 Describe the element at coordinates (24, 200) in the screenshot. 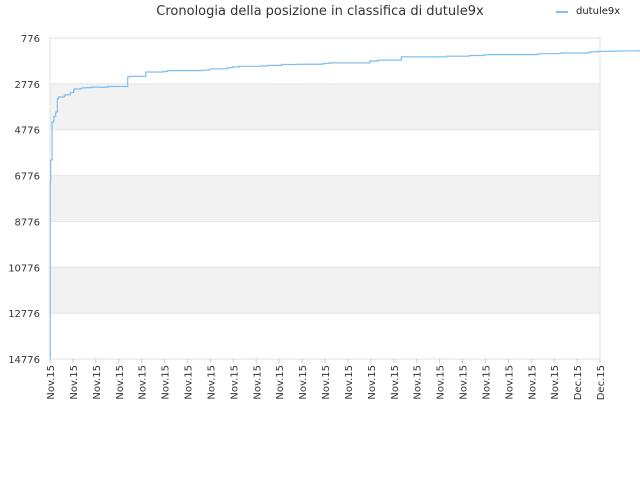

I see `y-tick-labels: 776 2776 4776 6776 8776 10776 12776 14776` at that location.